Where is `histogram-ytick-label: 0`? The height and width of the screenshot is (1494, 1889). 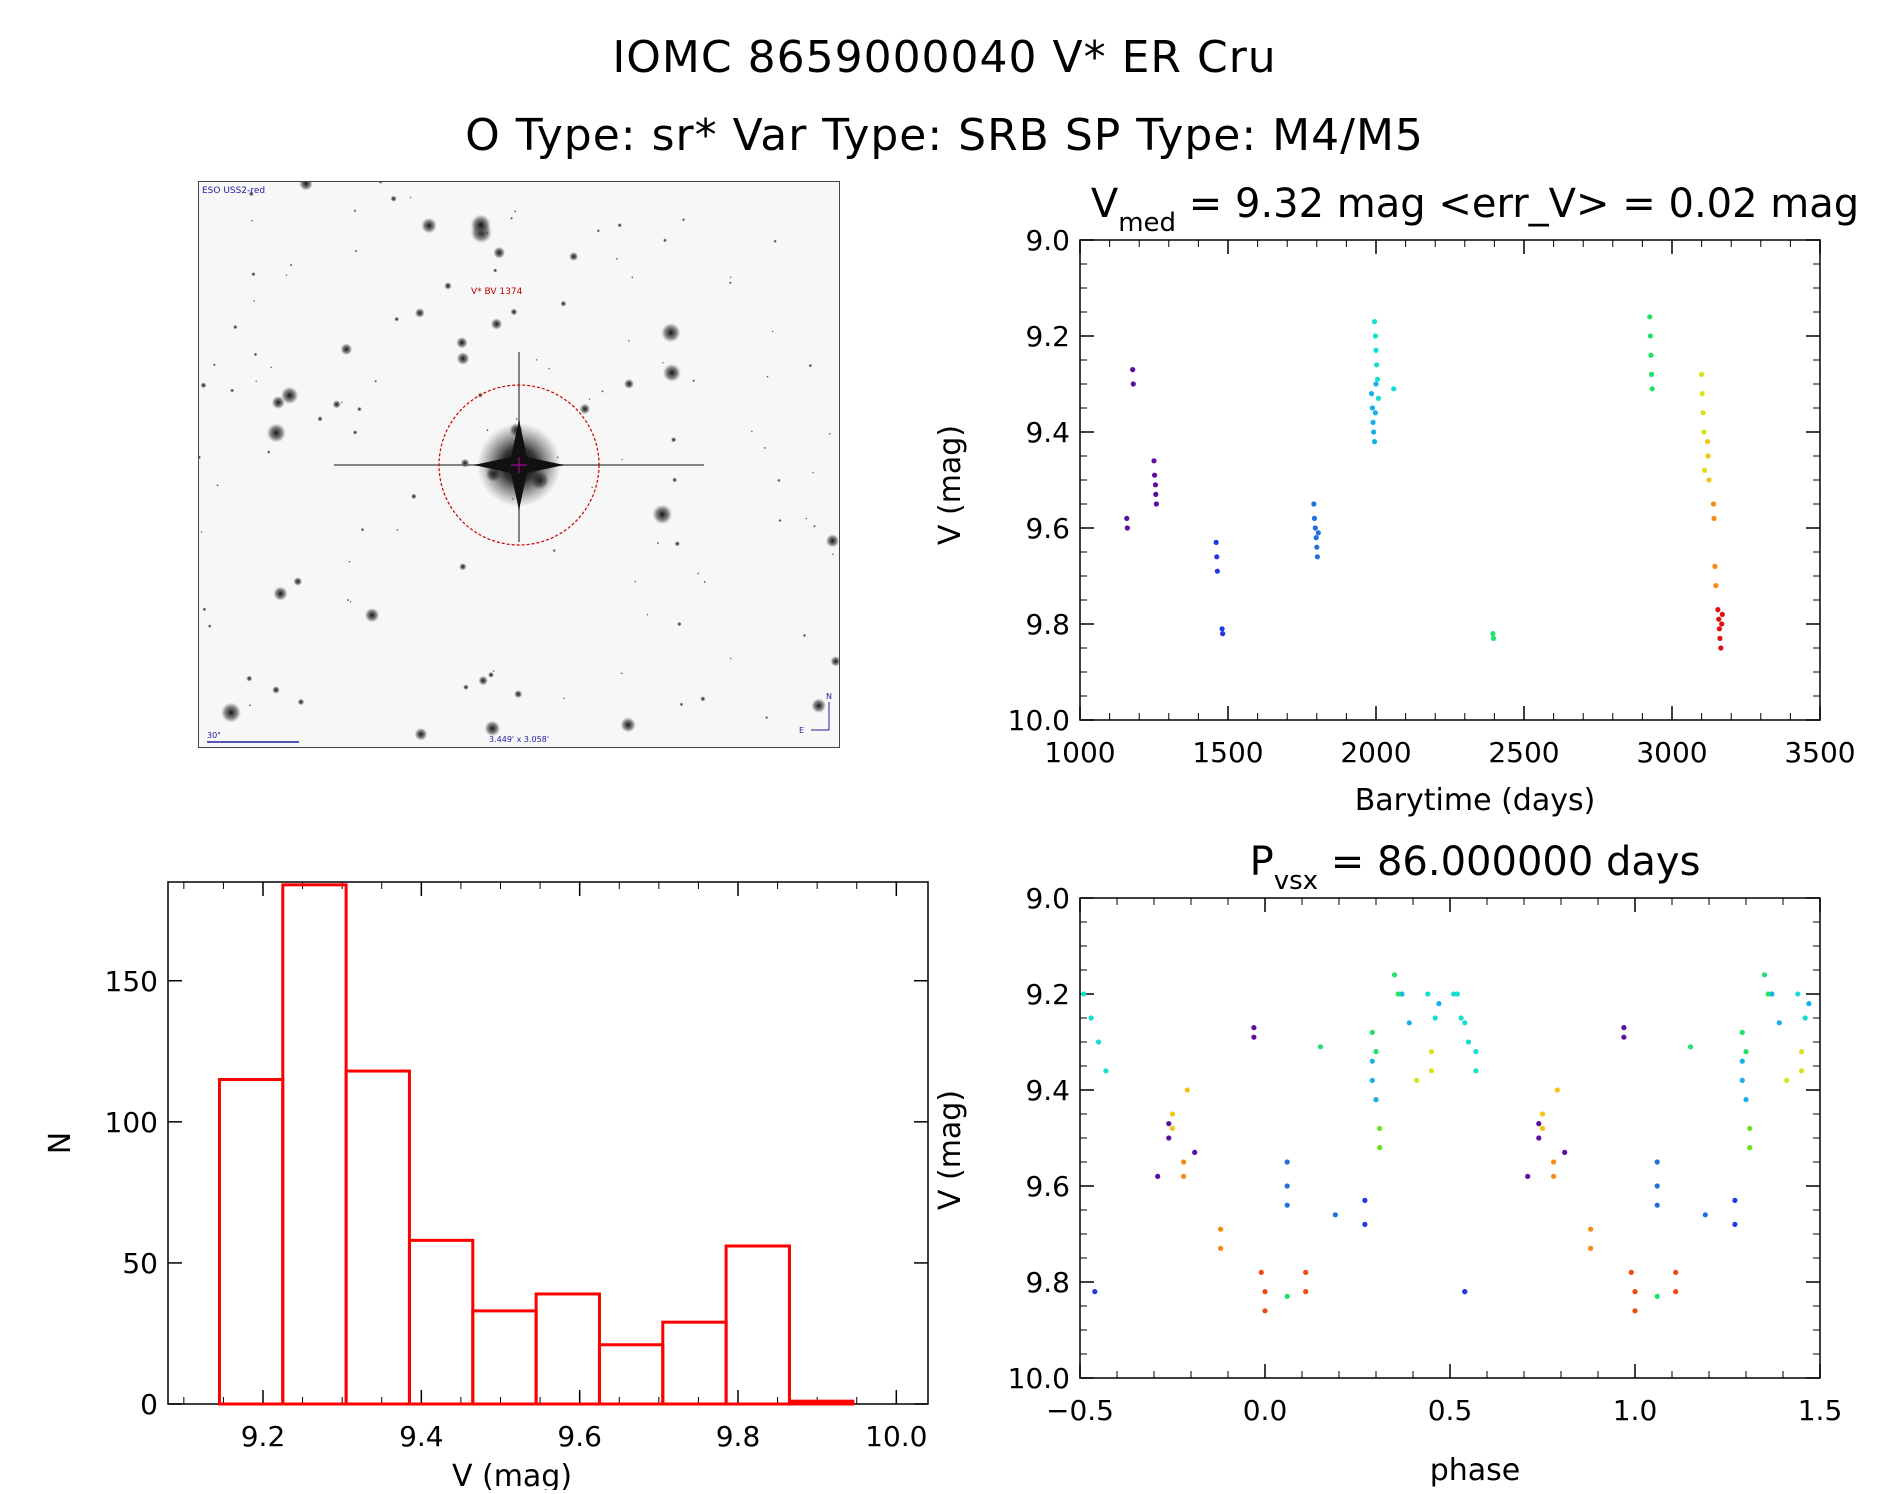
histogram-ytick-label: 0 is located at coordinates (149, 1404).